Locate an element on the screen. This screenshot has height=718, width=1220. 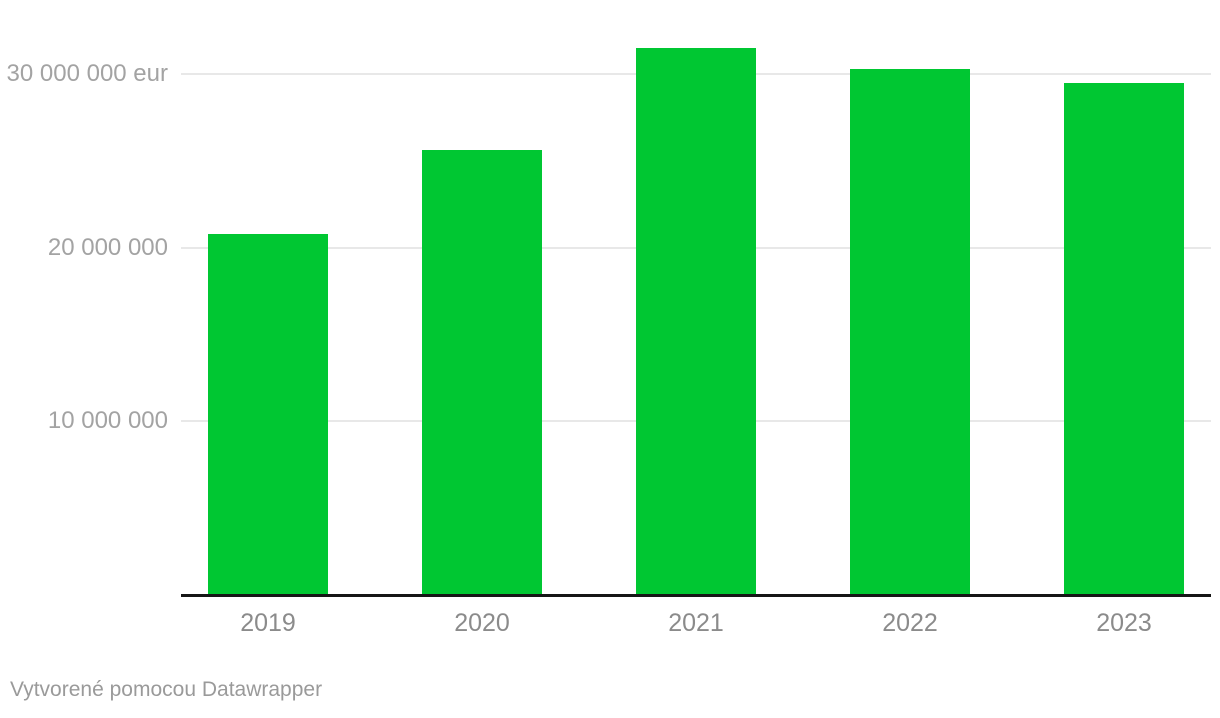
y-axis-tick-label: 10 000 000 is located at coordinates (107, 421).